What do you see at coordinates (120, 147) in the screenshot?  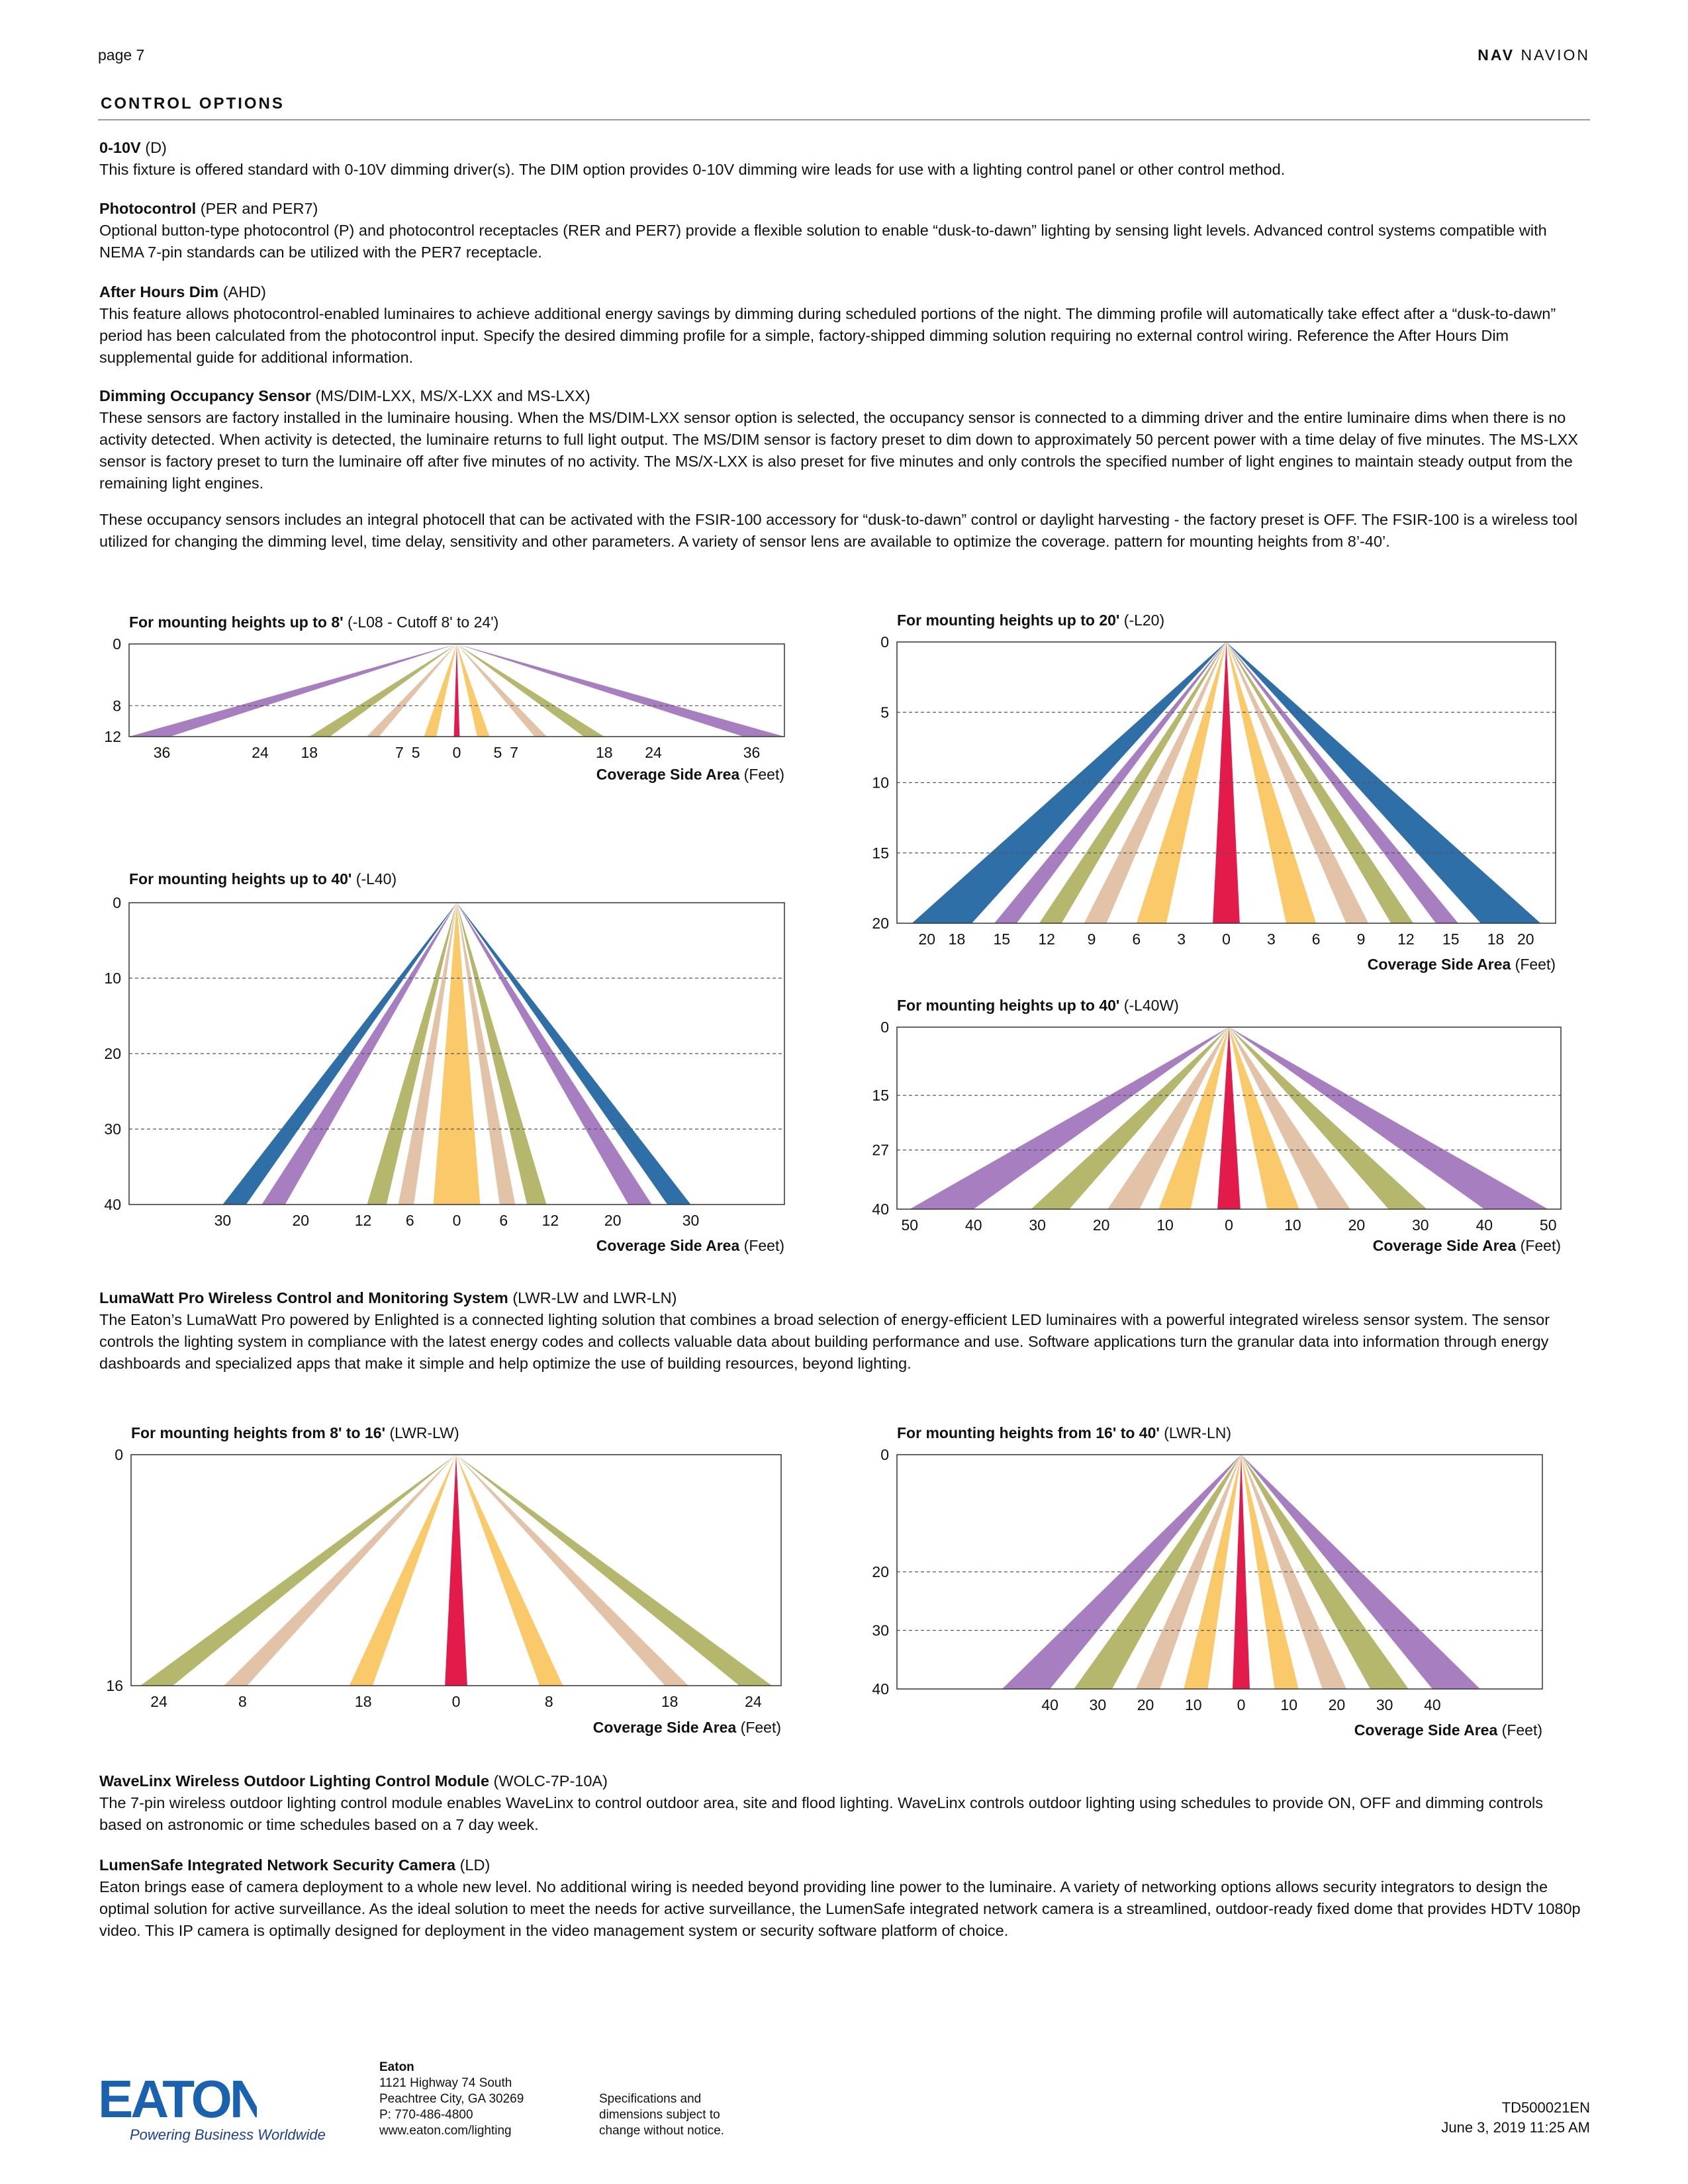 I see `section-heading: 0-10V` at bounding box center [120, 147].